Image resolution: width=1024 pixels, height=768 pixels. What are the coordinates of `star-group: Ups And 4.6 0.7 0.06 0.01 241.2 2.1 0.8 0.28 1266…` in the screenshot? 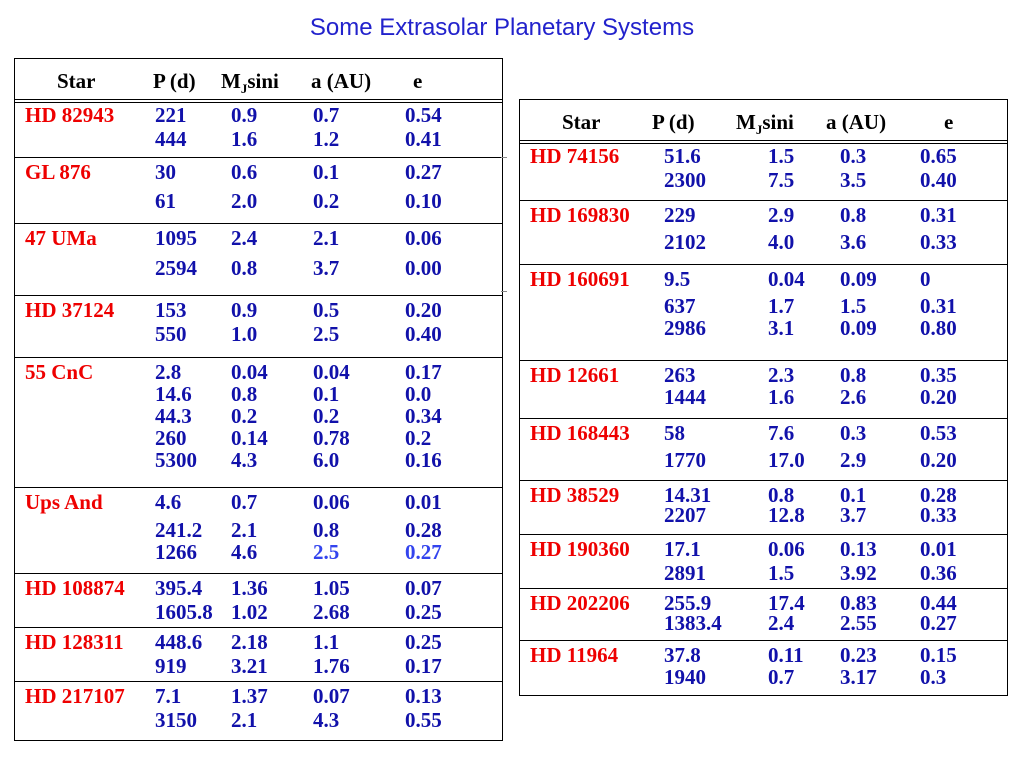 It's located at (258, 530).